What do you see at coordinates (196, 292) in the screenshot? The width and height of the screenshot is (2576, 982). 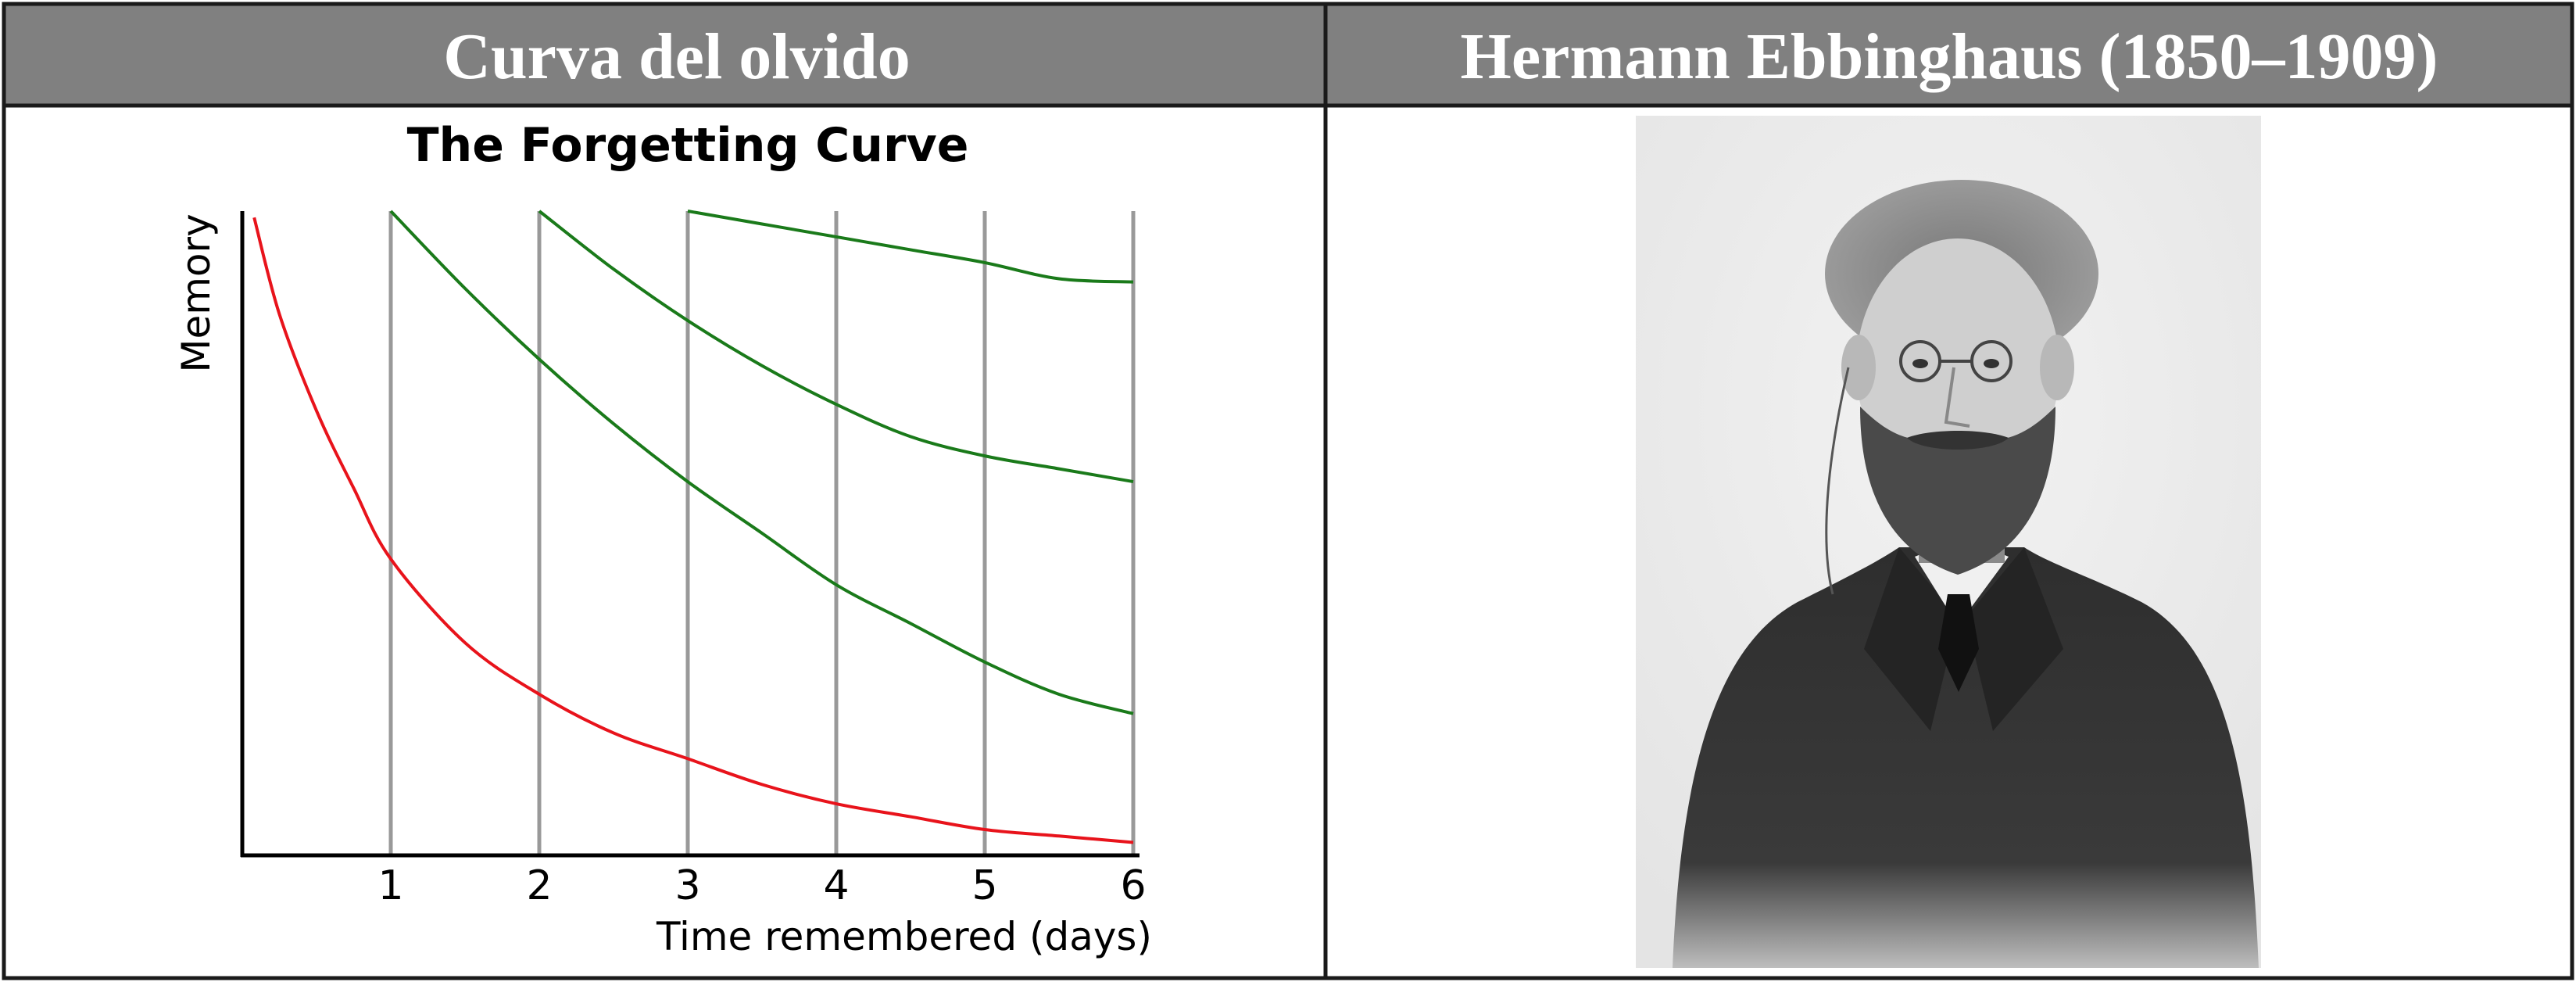 I see `y-axis-label: Memory` at bounding box center [196, 292].